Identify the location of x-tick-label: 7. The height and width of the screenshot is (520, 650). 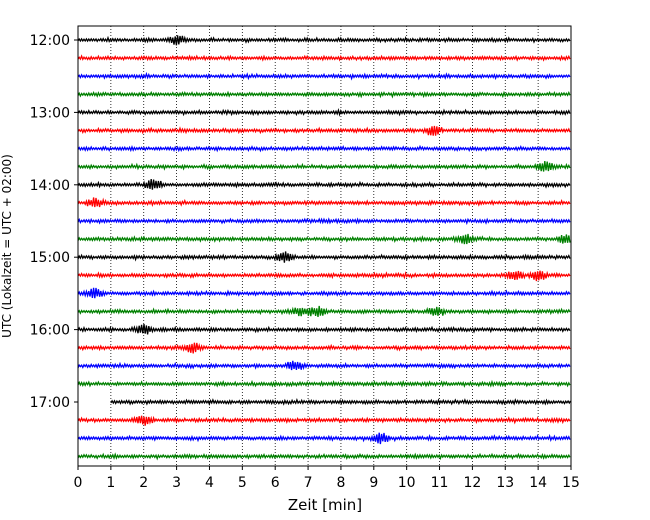
(308, 483).